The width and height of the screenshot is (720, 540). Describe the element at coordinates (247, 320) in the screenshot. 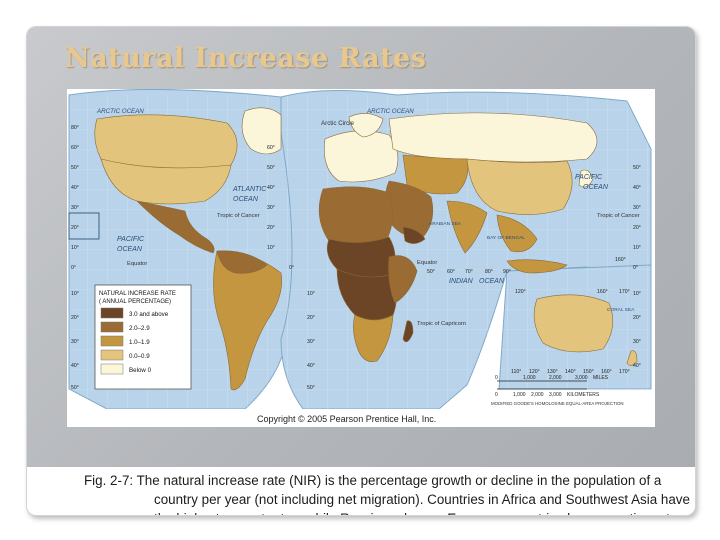

I see `land-south-america` at that location.